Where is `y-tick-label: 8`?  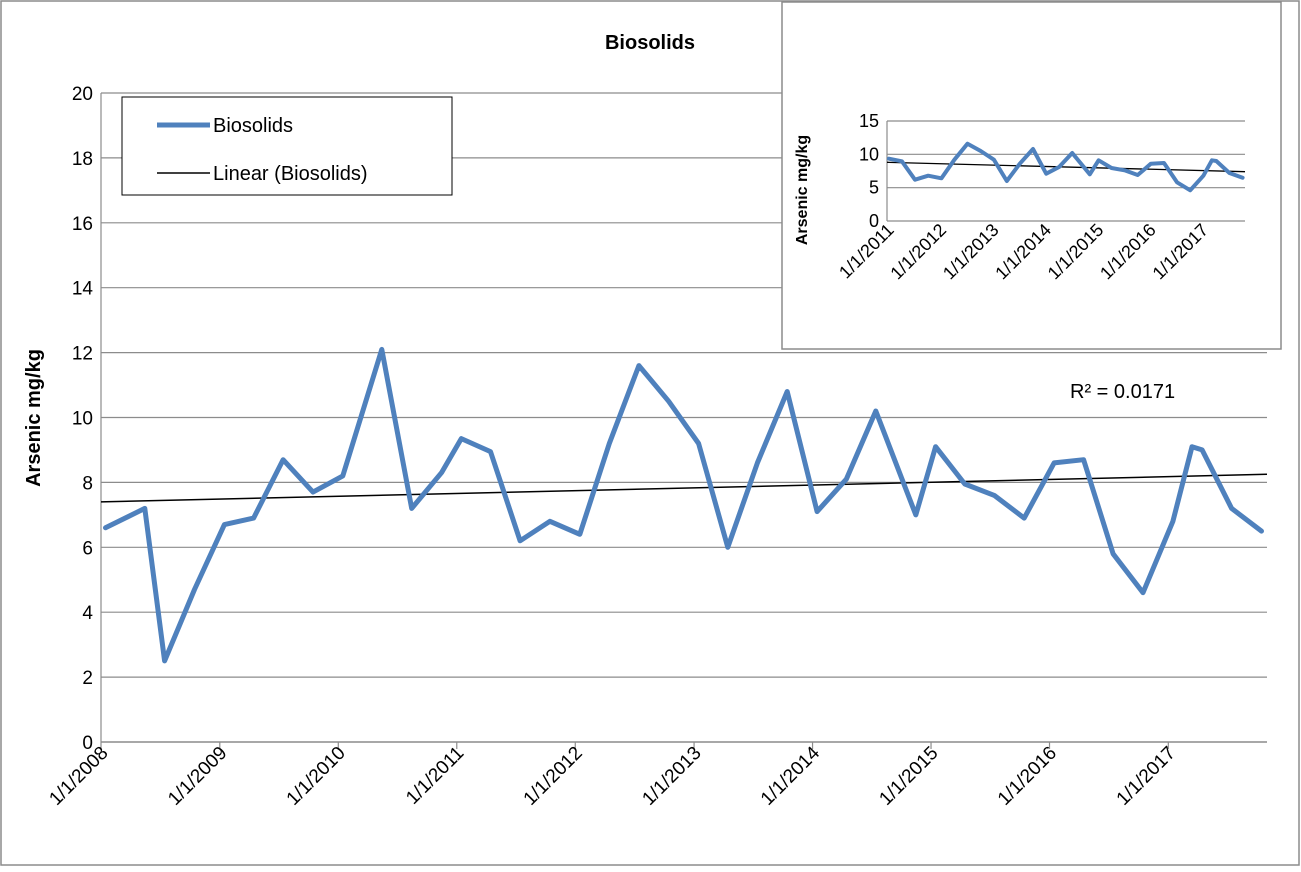
y-tick-label: 8 is located at coordinates (87, 483).